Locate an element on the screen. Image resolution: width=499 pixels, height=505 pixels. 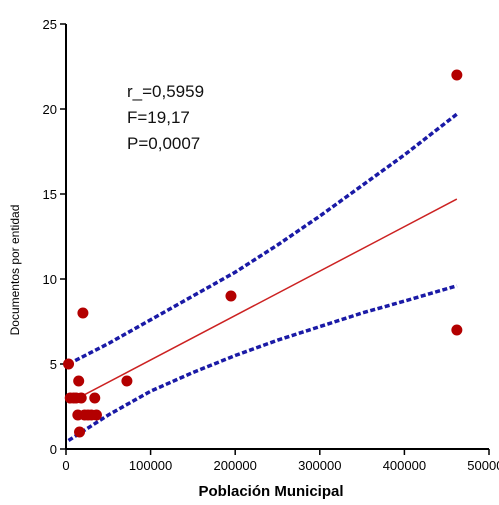
x-tick-label: 0 is located at coordinates (65, 465).